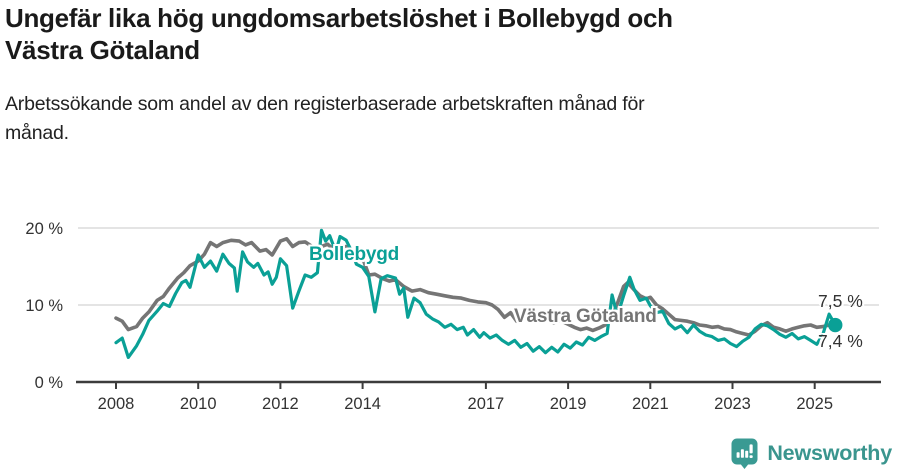 This screenshot has height=474, width=900. Describe the element at coordinates (116, 404) in the screenshot. I see `x-axis-tick-label: 2008` at that location.